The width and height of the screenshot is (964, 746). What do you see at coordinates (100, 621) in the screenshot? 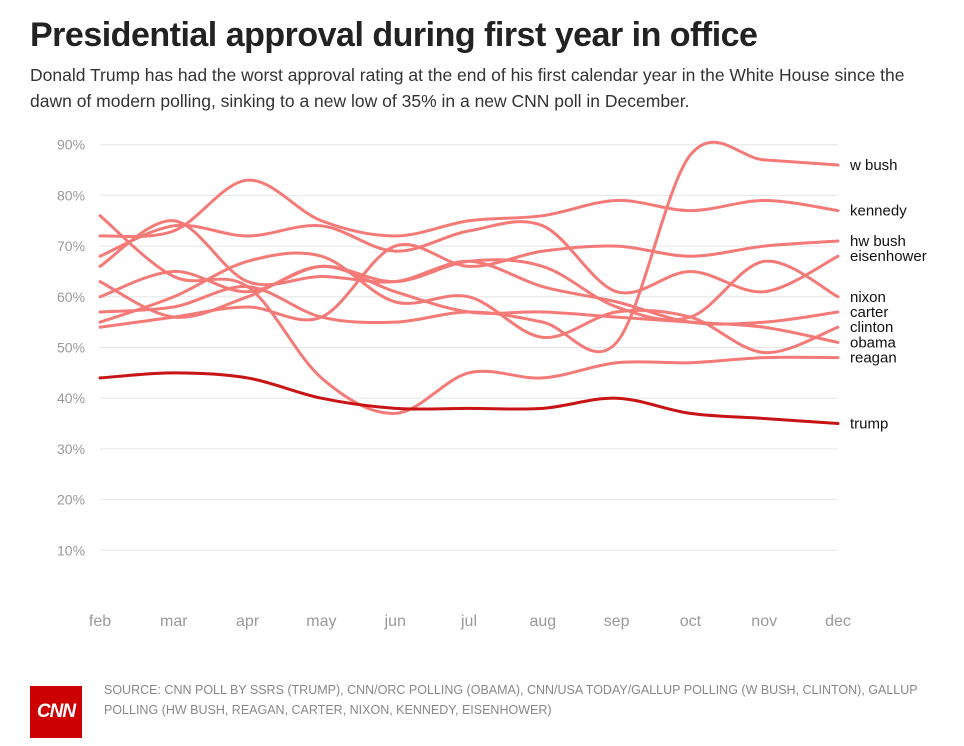
I see `x-tick-label: feb` at bounding box center [100, 621].